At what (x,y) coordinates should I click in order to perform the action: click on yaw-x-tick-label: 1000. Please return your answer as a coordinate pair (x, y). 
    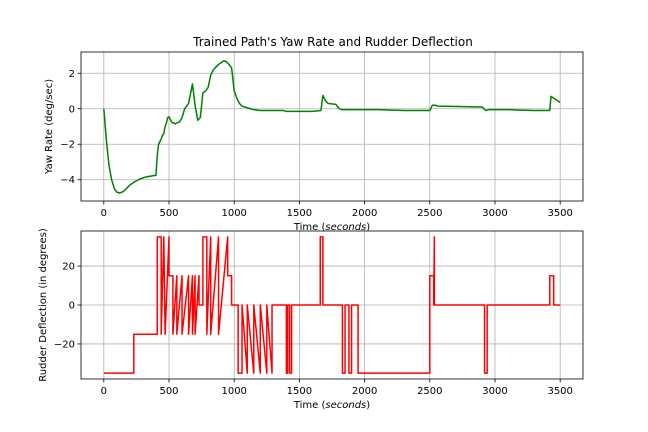
    Looking at the image, I should click on (233, 213).